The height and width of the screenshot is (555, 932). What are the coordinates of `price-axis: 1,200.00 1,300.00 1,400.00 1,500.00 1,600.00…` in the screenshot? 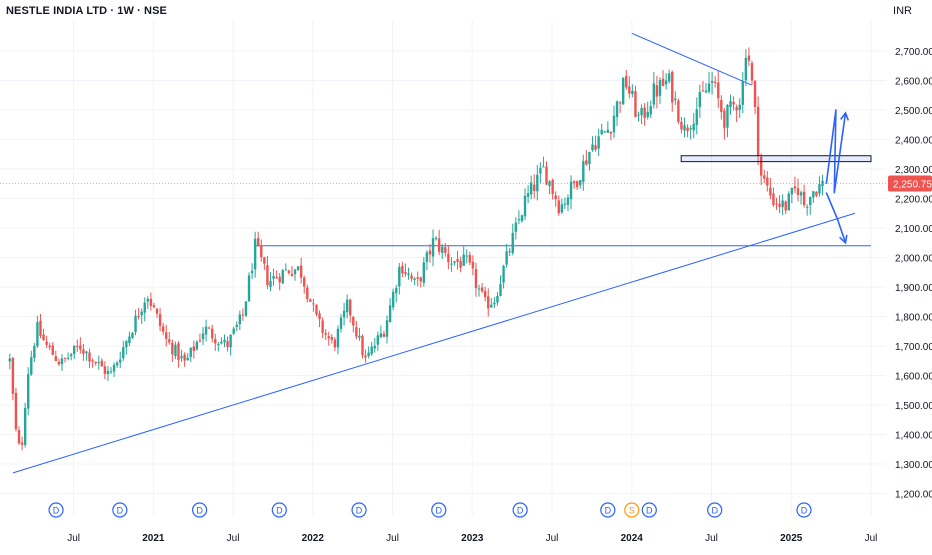 It's located at (913, 274).